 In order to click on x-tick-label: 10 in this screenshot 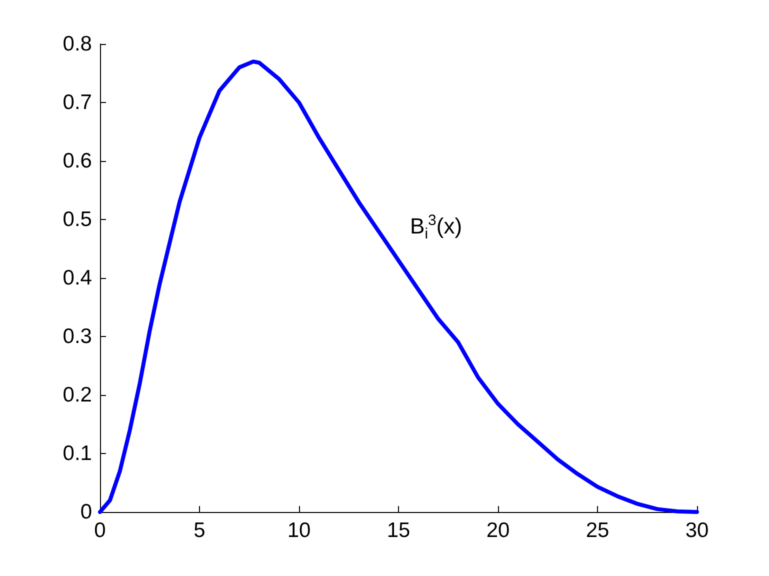, I will do `click(299, 530)`.